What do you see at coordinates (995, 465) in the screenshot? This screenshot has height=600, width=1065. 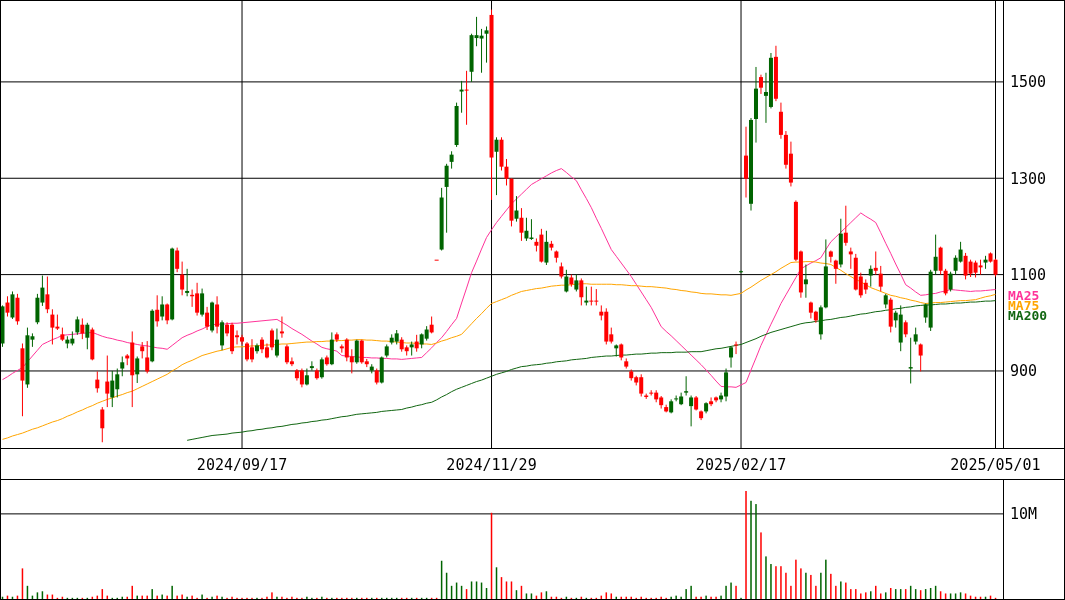 I see `x-tick-label: 2025/05/01` at bounding box center [995, 465].